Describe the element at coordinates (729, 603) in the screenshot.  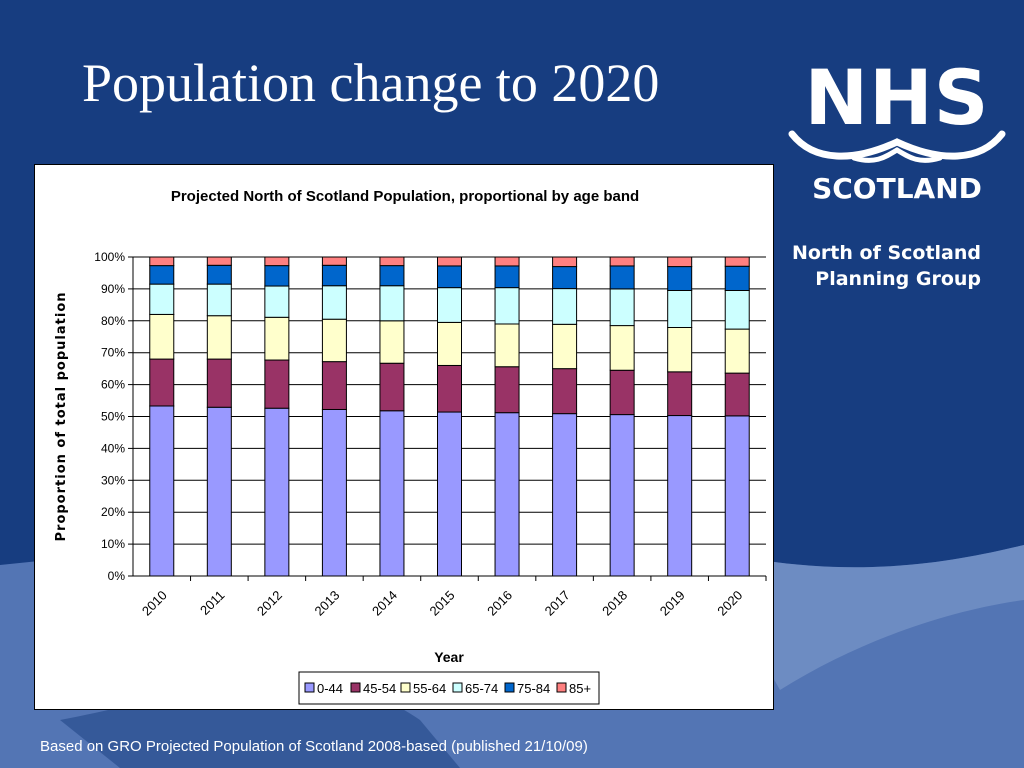
I see `x-tick-label: 2020` at that location.